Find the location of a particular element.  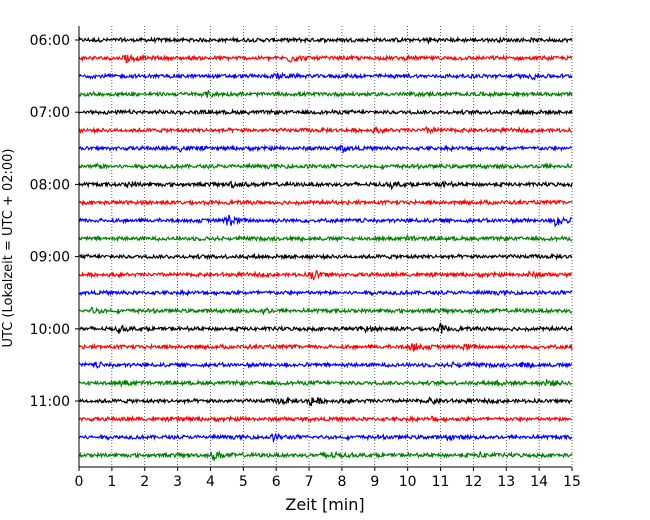

x-tick-label: 10 is located at coordinates (408, 482).